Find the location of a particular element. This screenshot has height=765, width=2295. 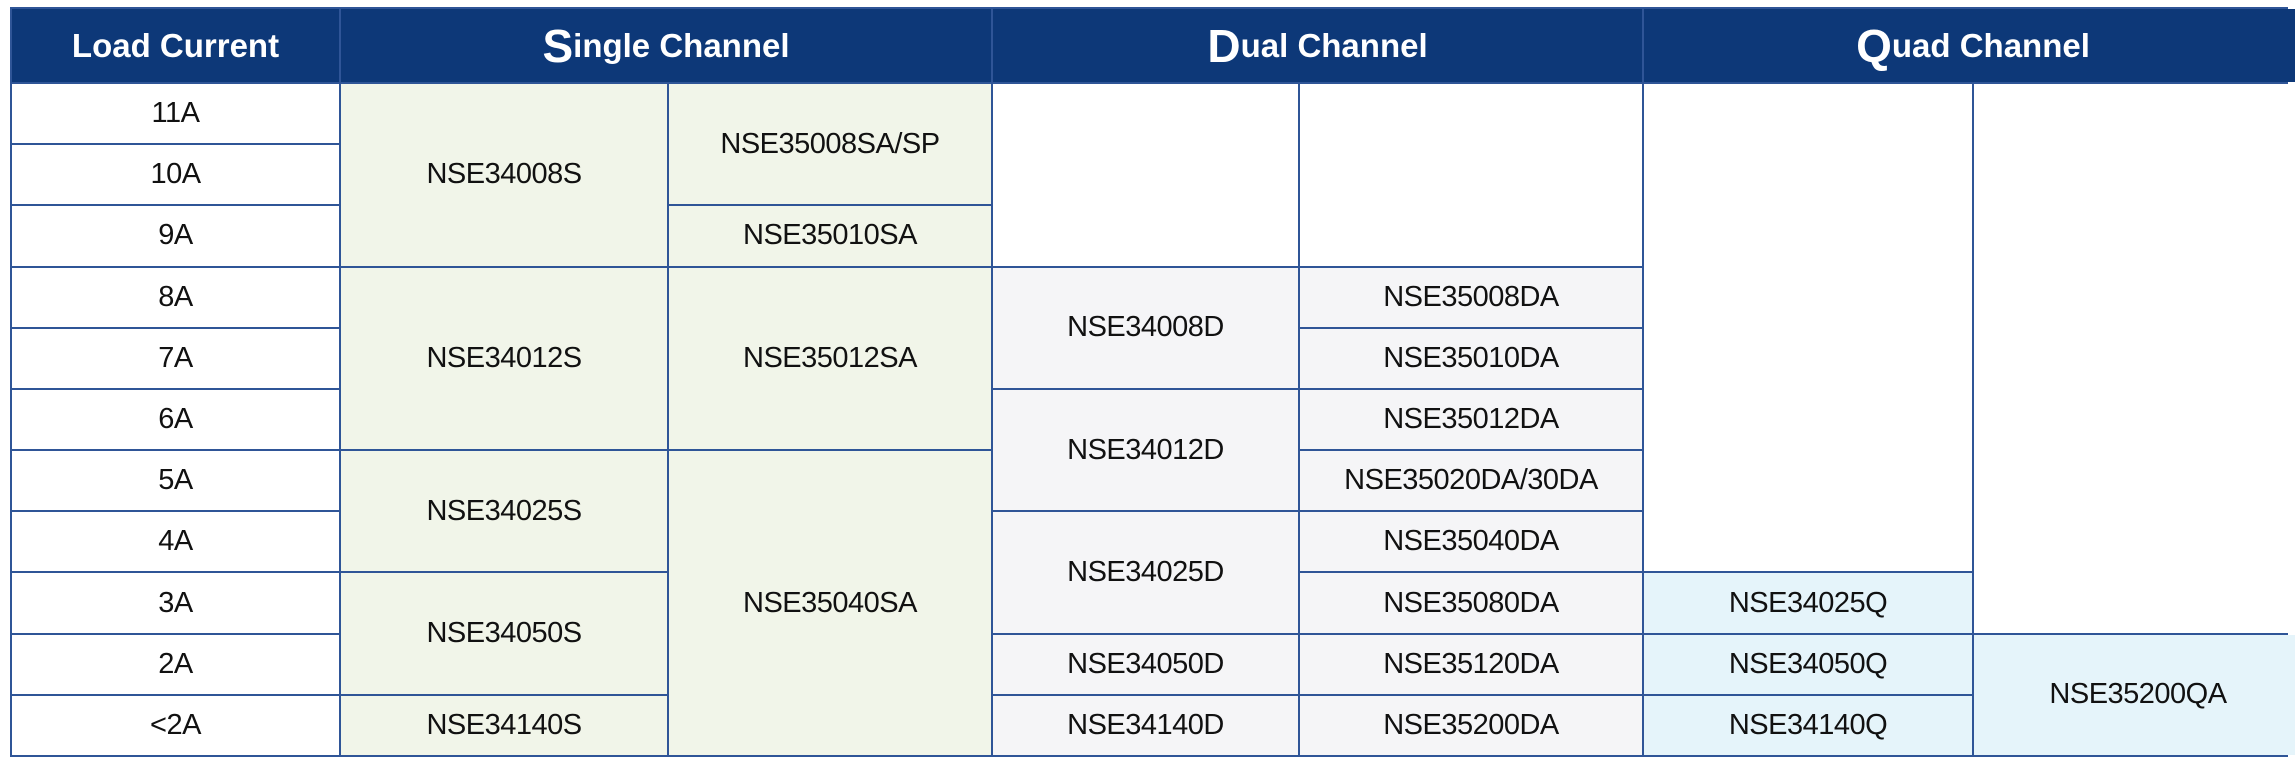

single-product-cell: NSE34050S is located at coordinates (504, 633).